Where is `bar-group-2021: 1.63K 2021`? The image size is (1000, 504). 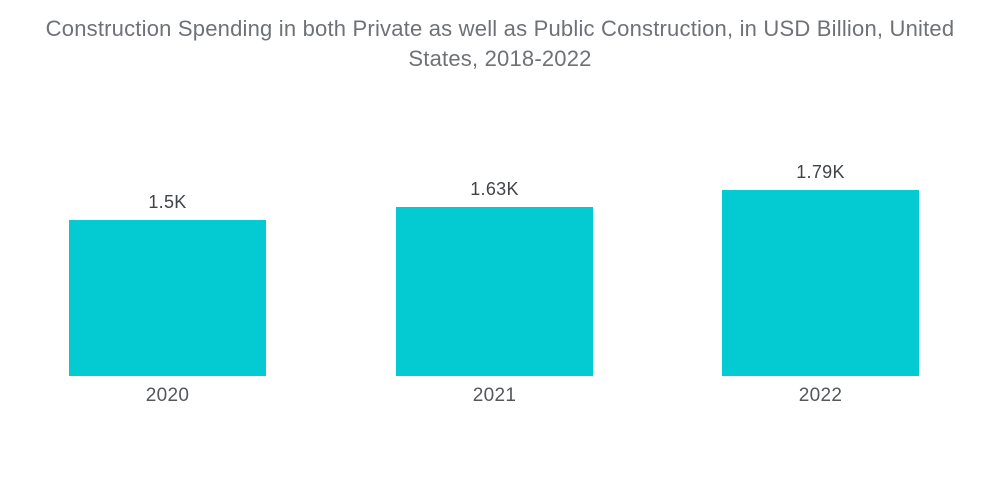
bar-group-2021: 1.63K 2021 is located at coordinates (494, 292).